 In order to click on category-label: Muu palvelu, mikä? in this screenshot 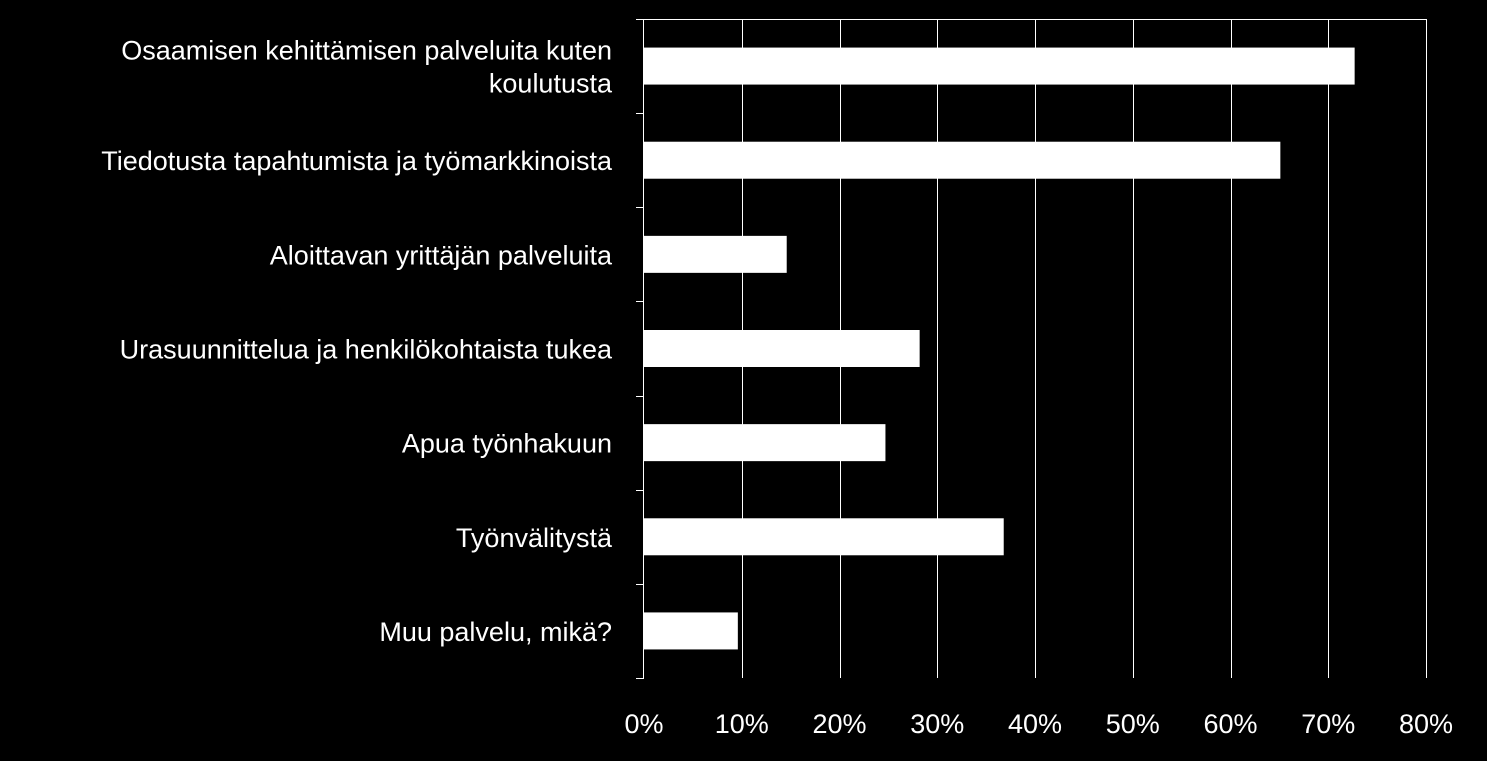, I will do `click(495, 632)`.